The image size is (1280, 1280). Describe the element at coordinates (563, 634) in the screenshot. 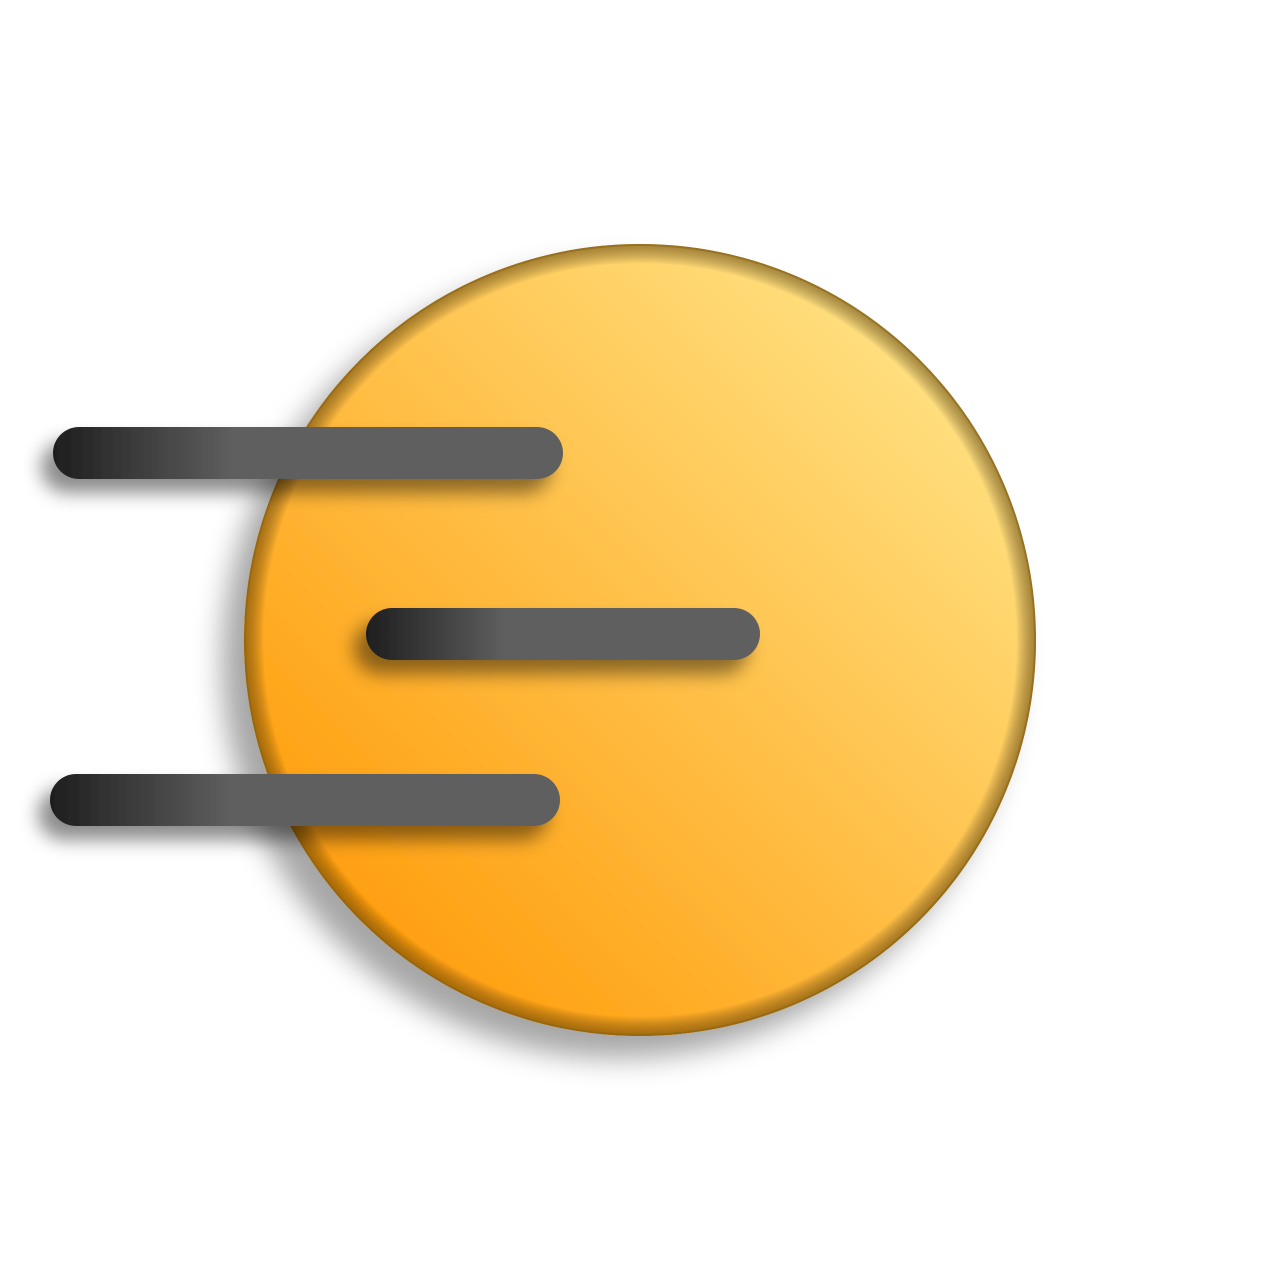

I see `bar-middle` at that location.